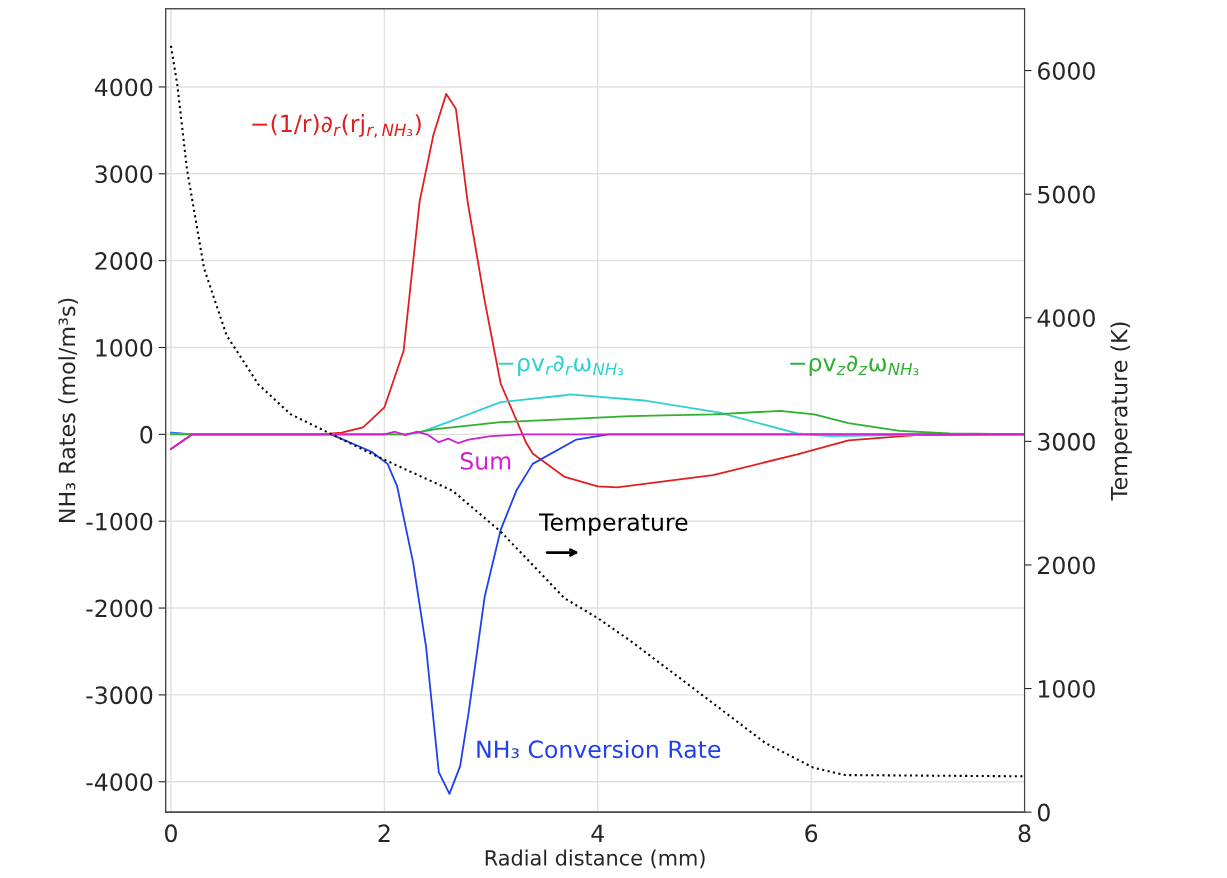 This screenshot has height=878, width=1227. I want to click on y2-tick-label: 4000, so click(1066, 318).